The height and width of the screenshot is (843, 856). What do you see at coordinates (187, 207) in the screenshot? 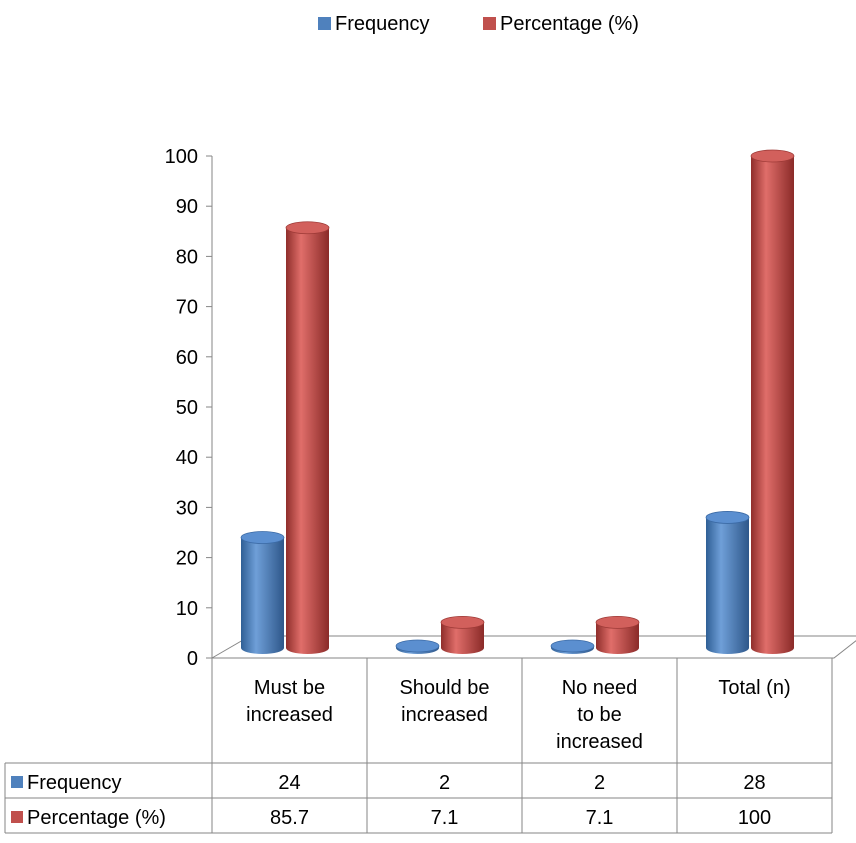
I see `y-tick-label-9: 90` at bounding box center [187, 207].